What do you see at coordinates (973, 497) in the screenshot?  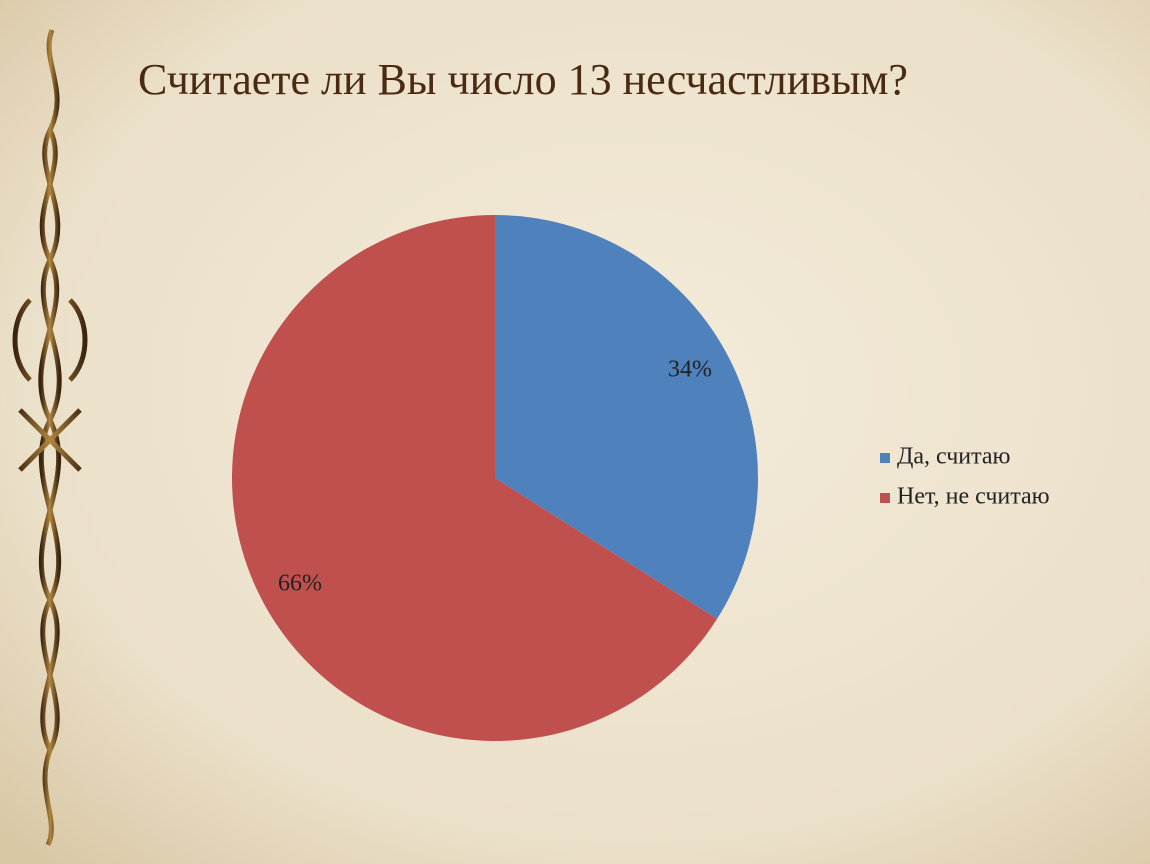 I see `legend-label: Нет, не считаю` at bounding box center [973, 497].